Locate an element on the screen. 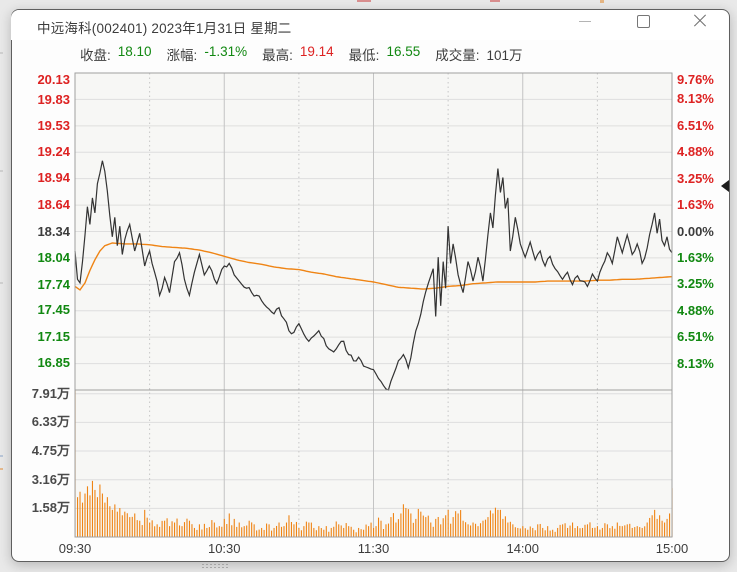  price-axis-label: 19.24 is located at coordinates (53, 151).